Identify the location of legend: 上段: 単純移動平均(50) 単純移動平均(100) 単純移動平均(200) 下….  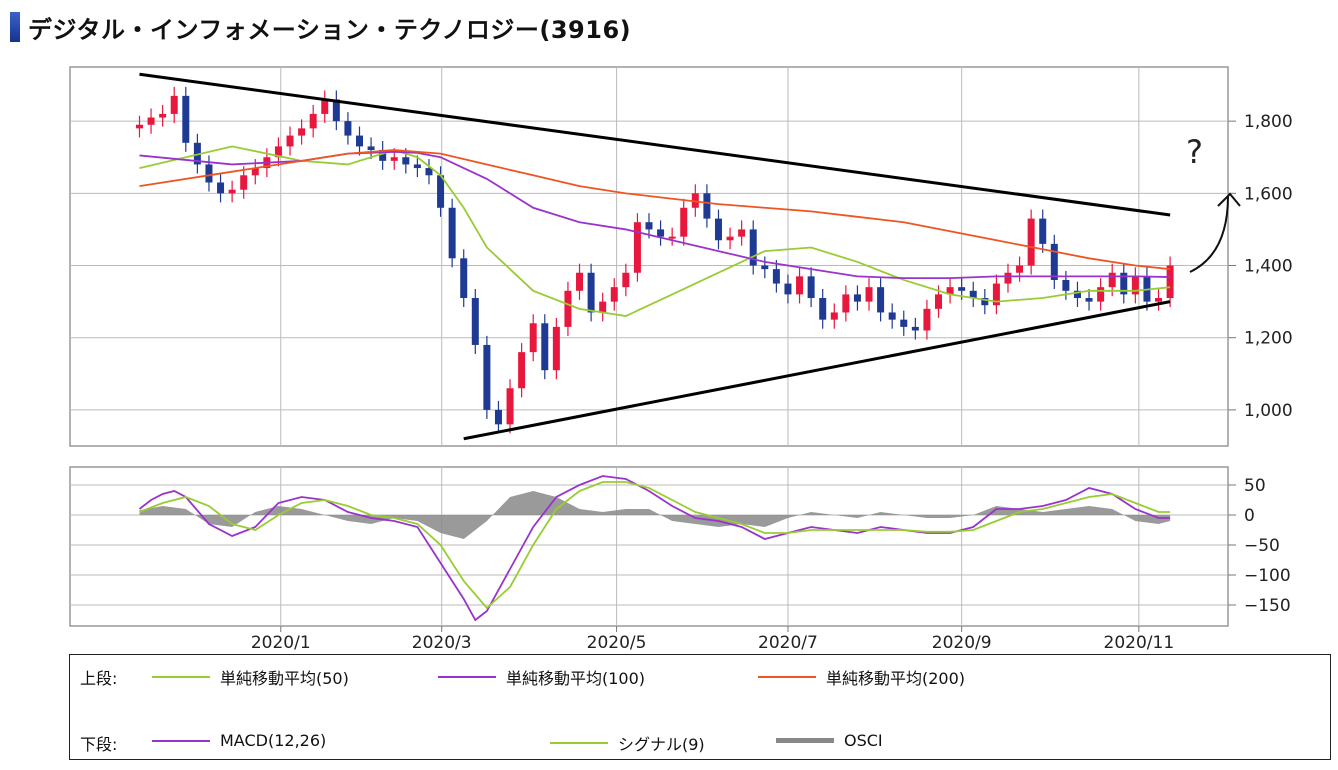
(700, 707).